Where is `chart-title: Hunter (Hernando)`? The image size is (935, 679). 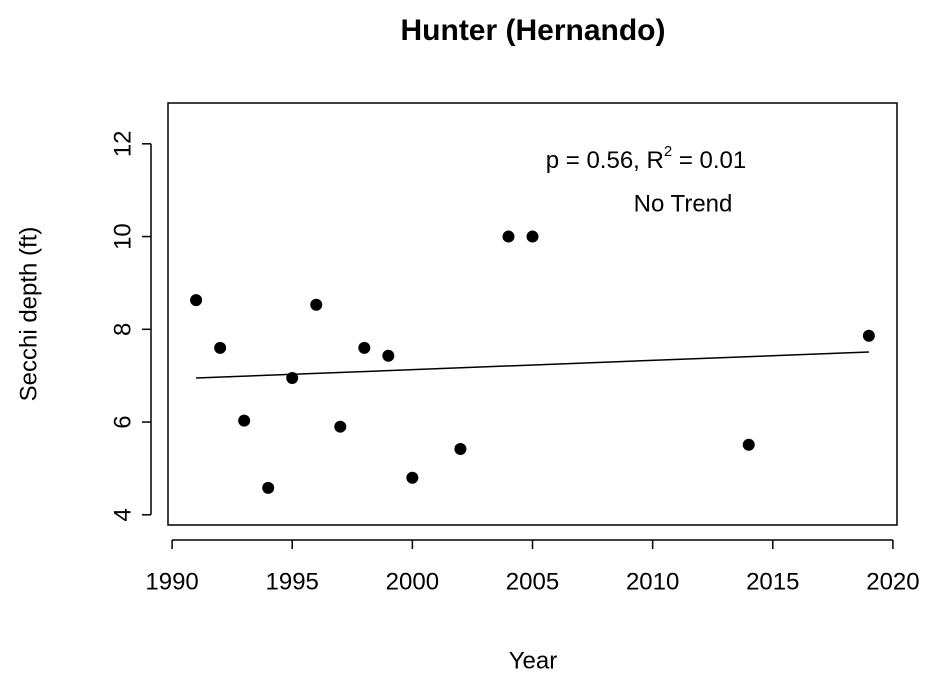 chart-title: Hunter (Hernando) is located at coordinates (533, 30).